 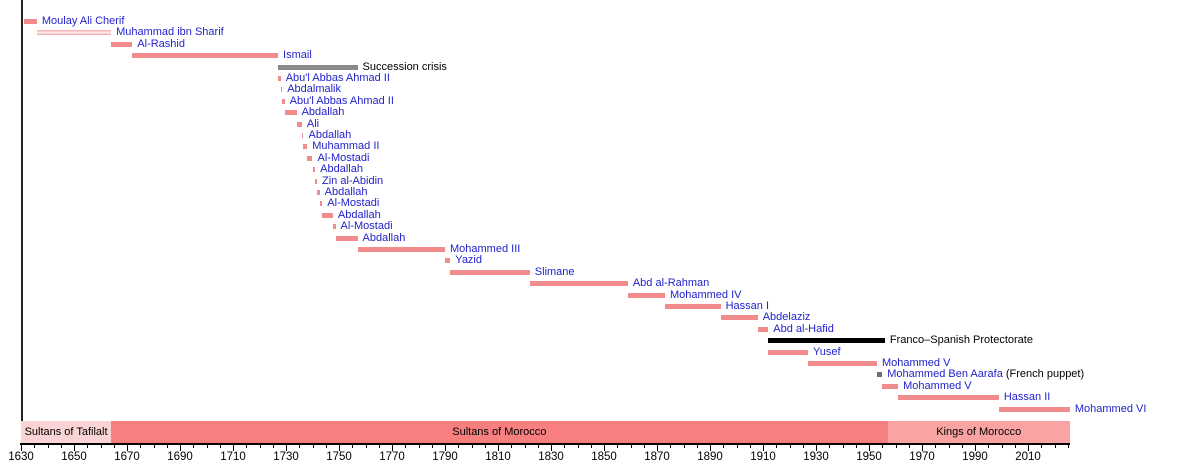 I want to click on era-band-label: Sultans of Morocco, so click(x=499, y=432).